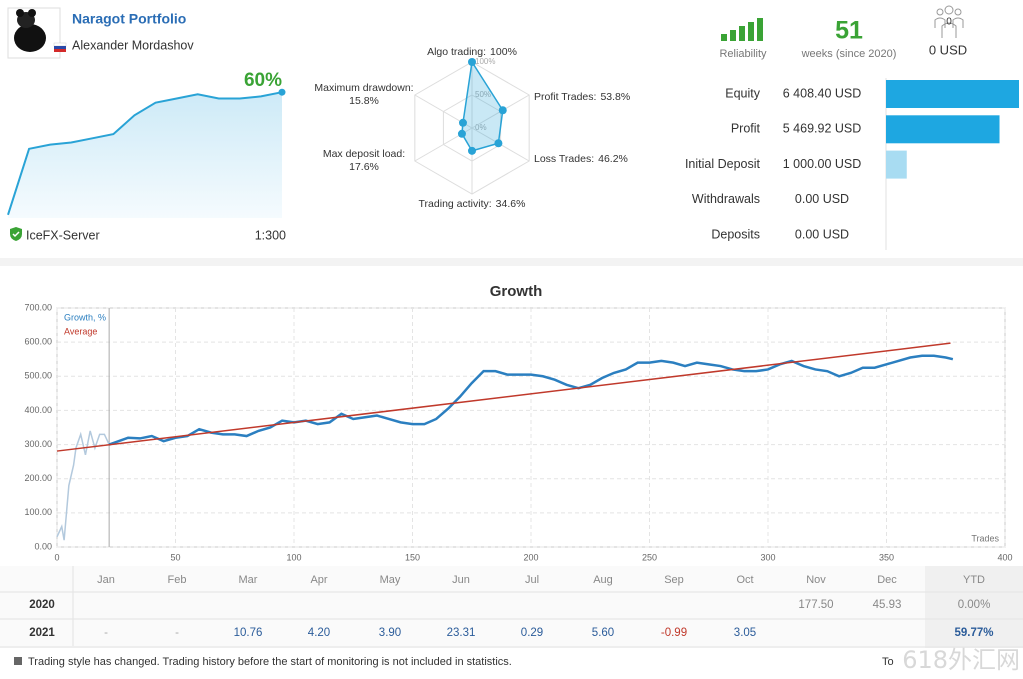 Image resolution: width=1023 pixels, height=679 pixels. I want to click on table-cell: -, so click(106, 633).